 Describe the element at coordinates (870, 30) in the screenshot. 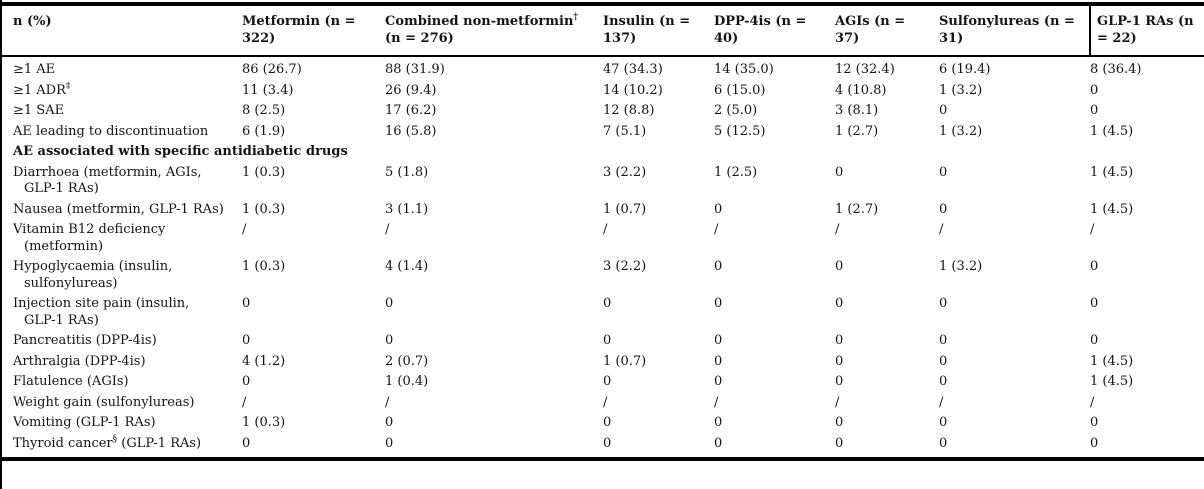

I see `column-header-label: AGIs (n = 37)` at that location.